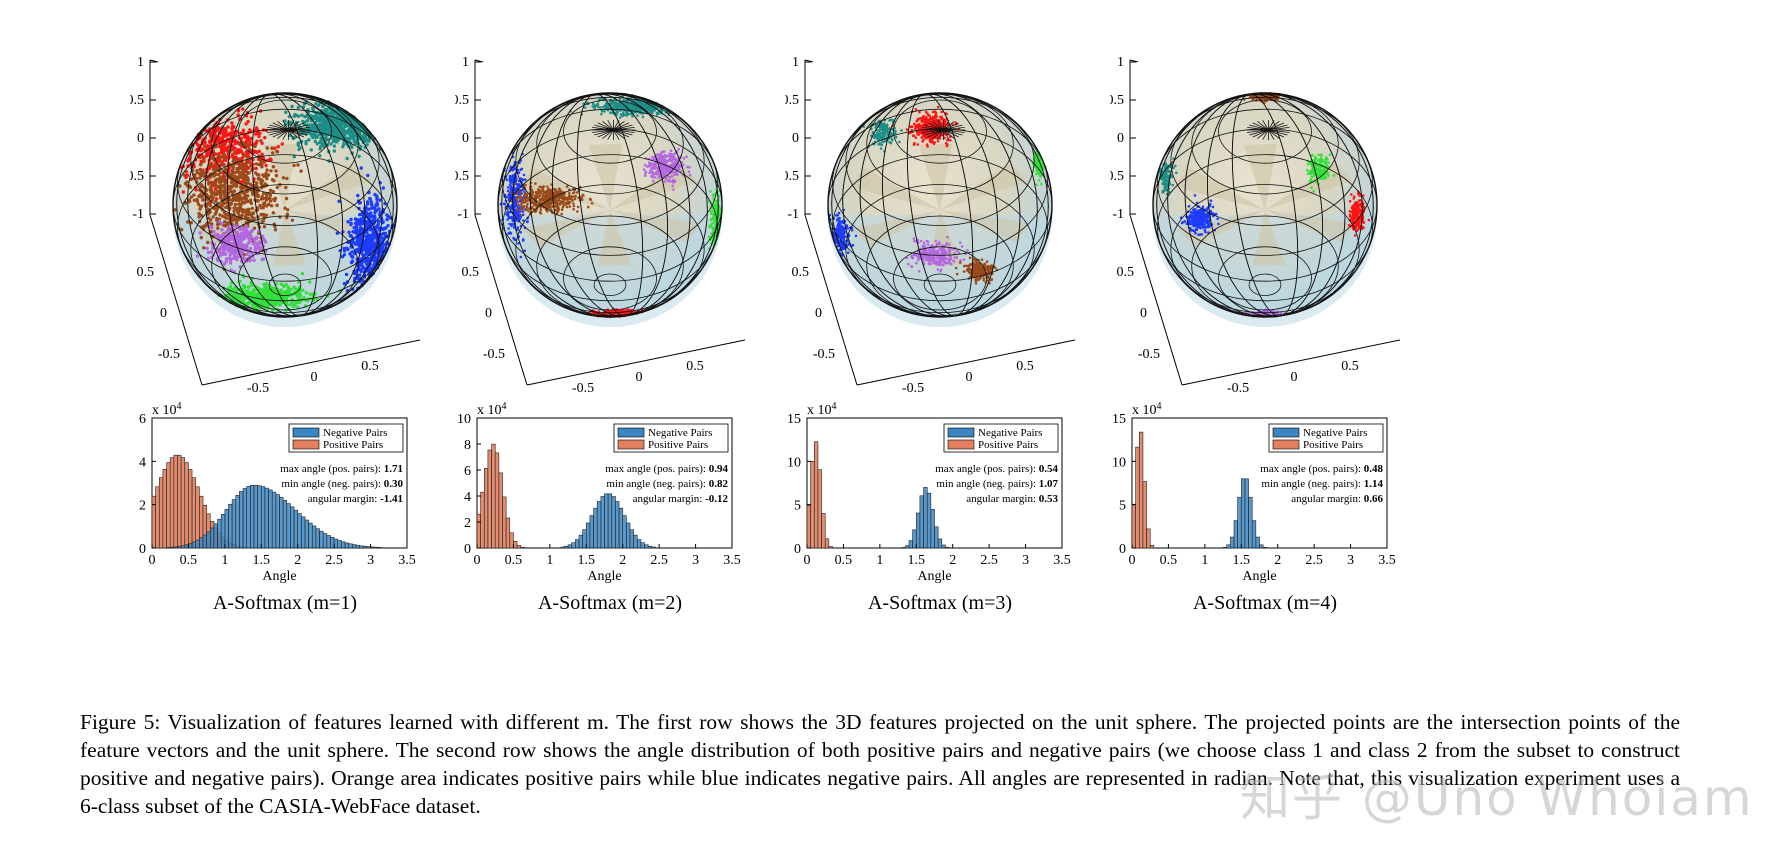 This screenshot has width=1767, height=849. I want to click on x-tick-label: 3.5, so click(732, 560).